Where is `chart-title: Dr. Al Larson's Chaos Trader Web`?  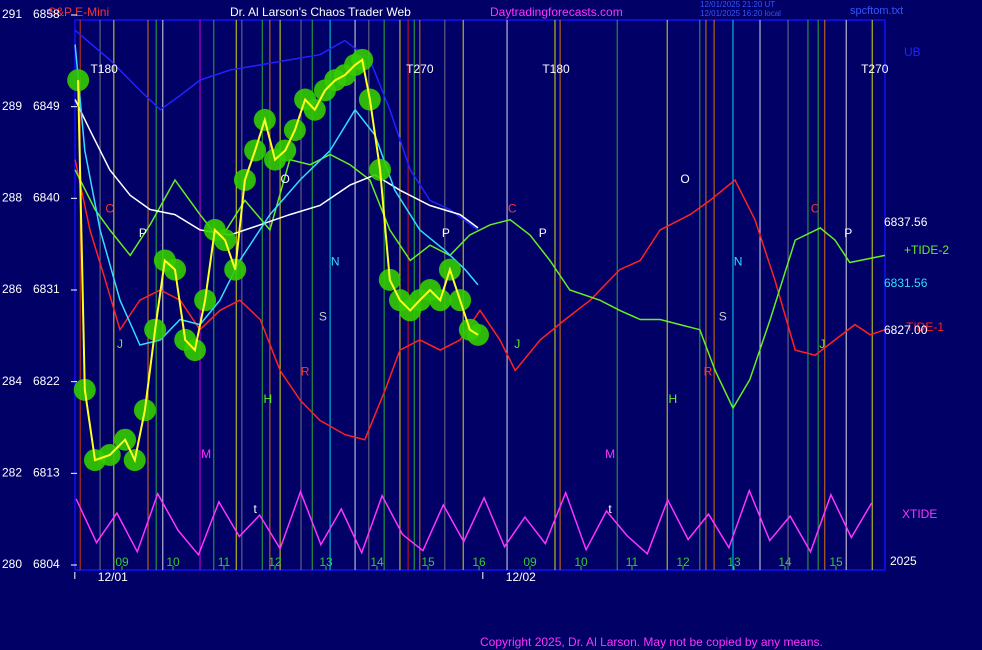
chart-title: Dr. Al Larson's Chaos Trader Web is located at coordinates (320, 12).